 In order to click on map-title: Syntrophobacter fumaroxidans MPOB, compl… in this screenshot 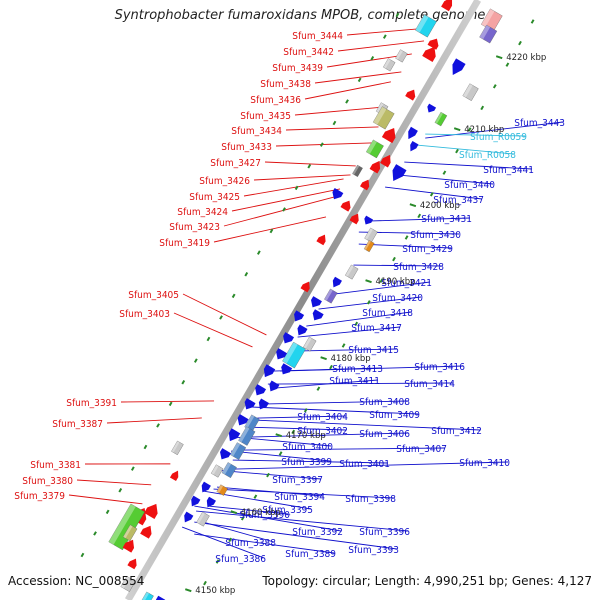, I will do `click(300, 15)`.